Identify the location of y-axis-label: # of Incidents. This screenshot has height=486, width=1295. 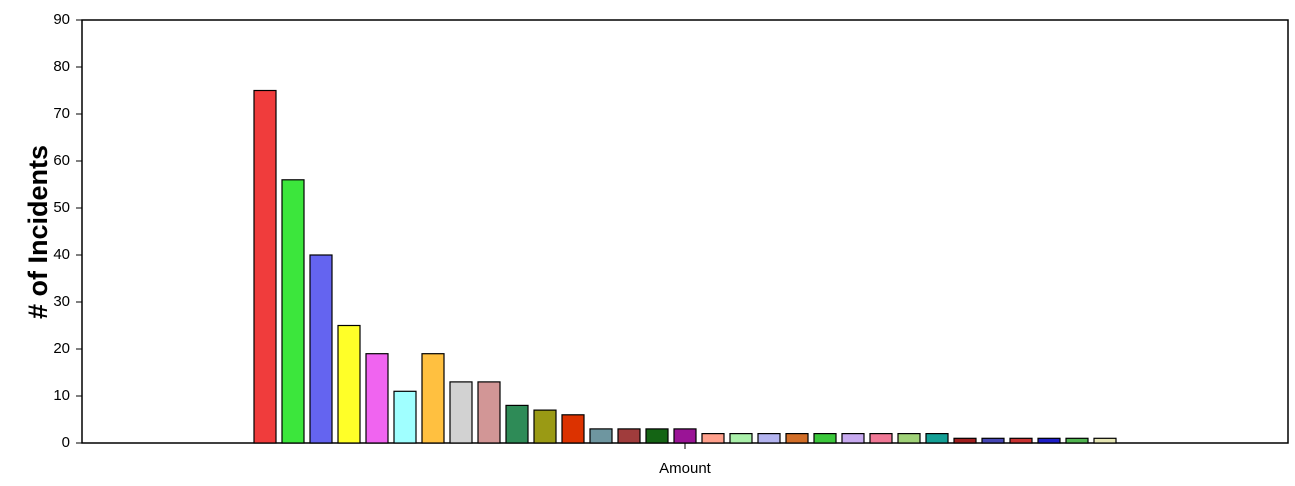
(38, 232).